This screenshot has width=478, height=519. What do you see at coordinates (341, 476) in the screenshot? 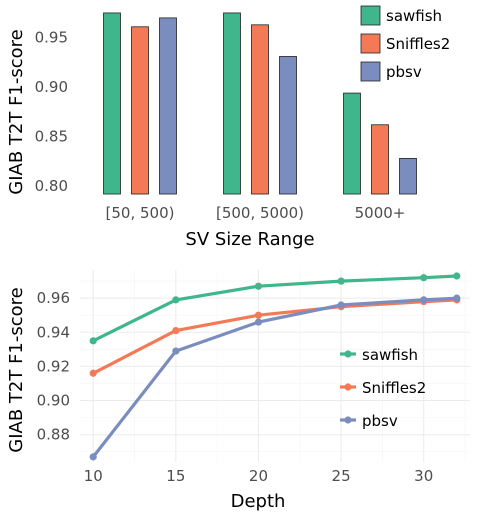
I see `x-tick-label: 25` at bounding box center [341, 476].